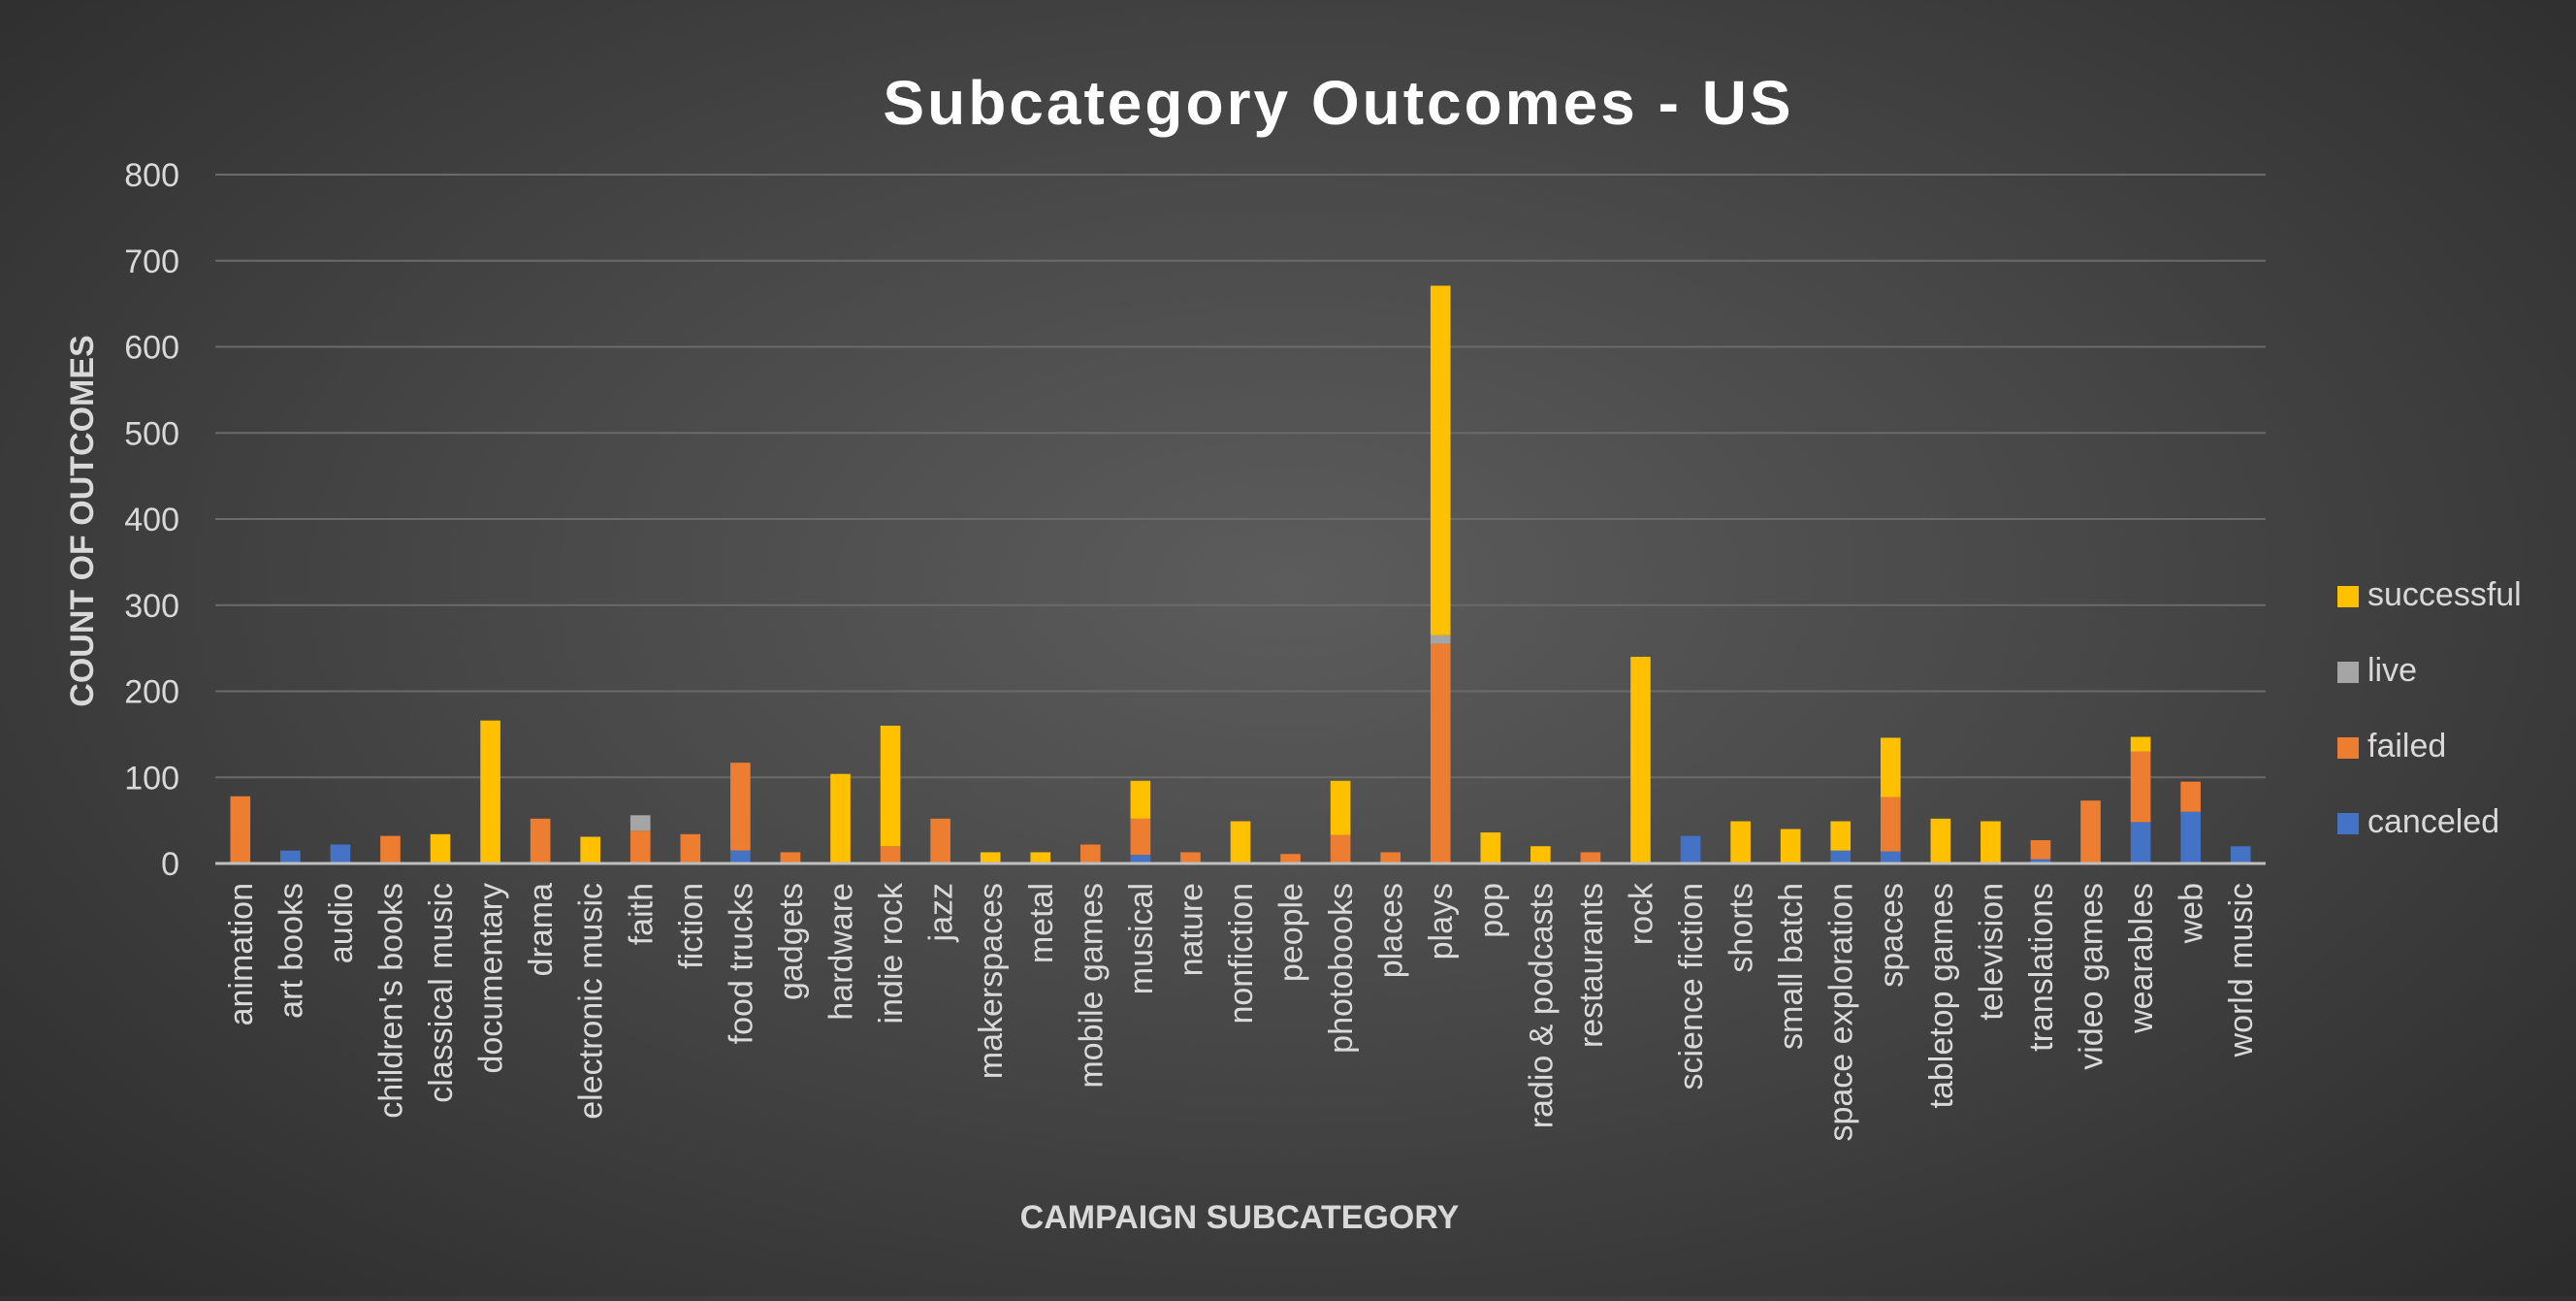 The width and height of the screenshot is (2576, 1301). Describe the element at coordinates (291, 951) in the screenshot. I see `x-tick-label: art books` at that location.